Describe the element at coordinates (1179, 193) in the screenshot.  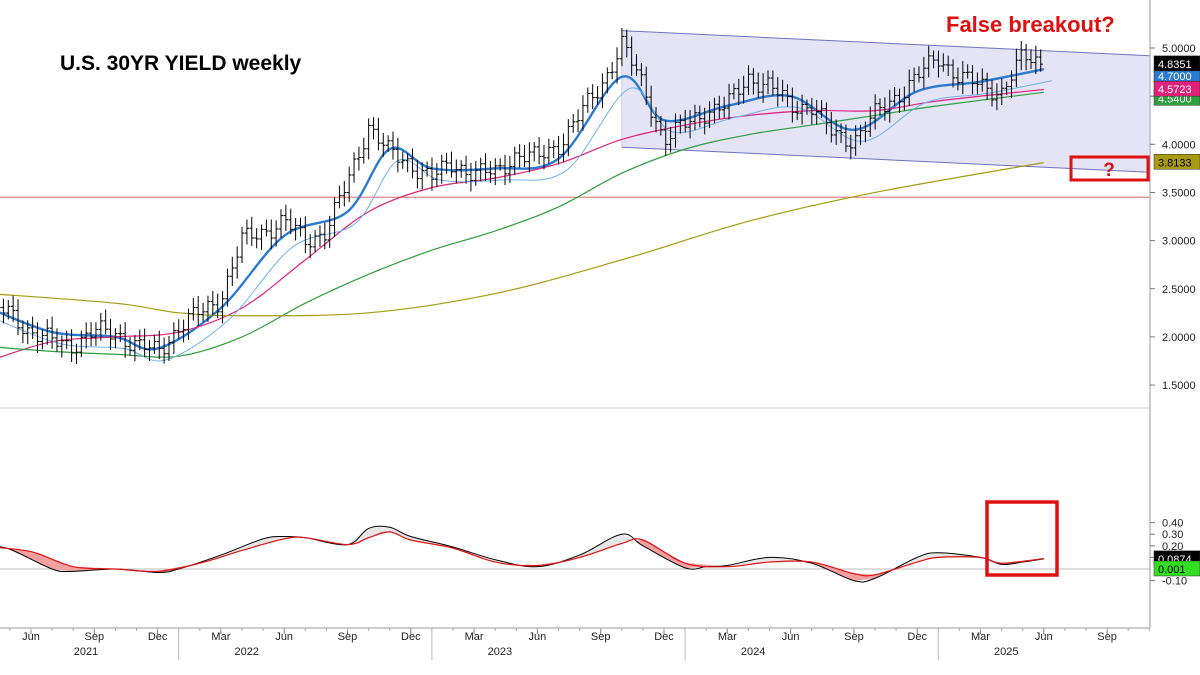
I see `y-tick-label: 3.5000` at that location.